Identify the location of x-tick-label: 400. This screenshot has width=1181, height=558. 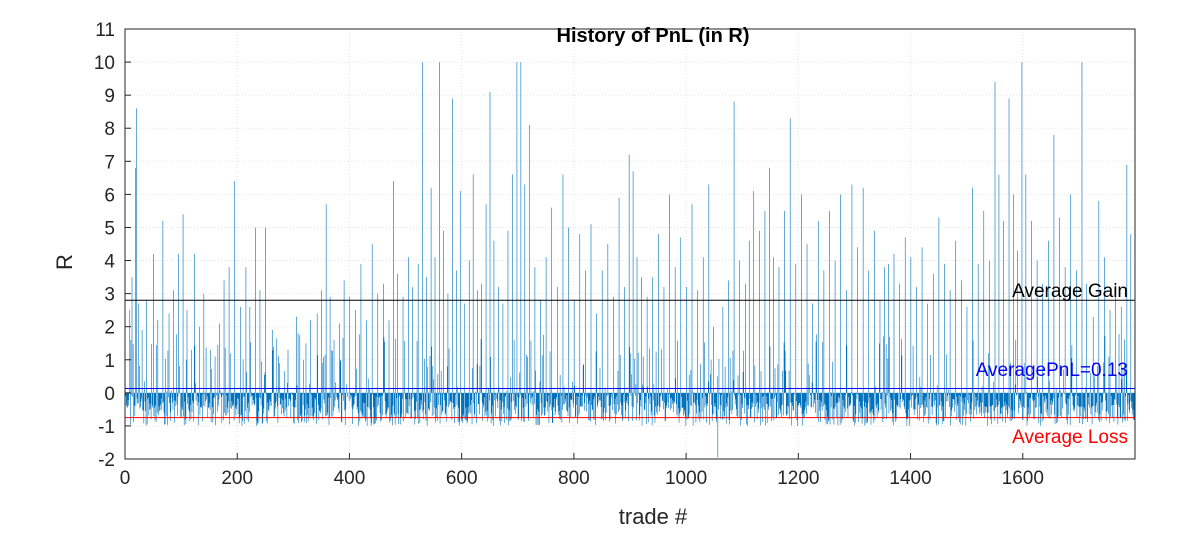
(350, 478).